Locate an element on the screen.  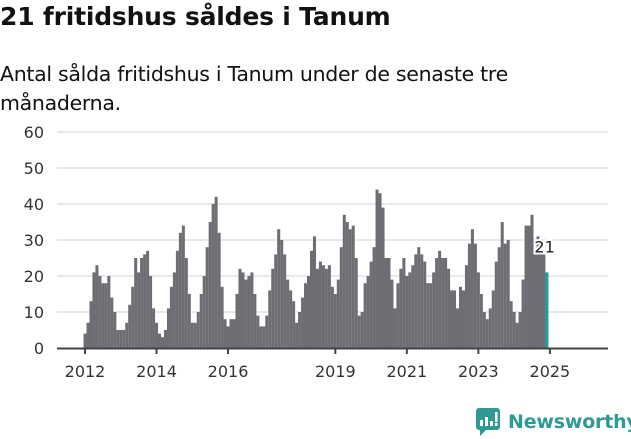
y-tick-label: 60 is located at coordinates (34, 132).